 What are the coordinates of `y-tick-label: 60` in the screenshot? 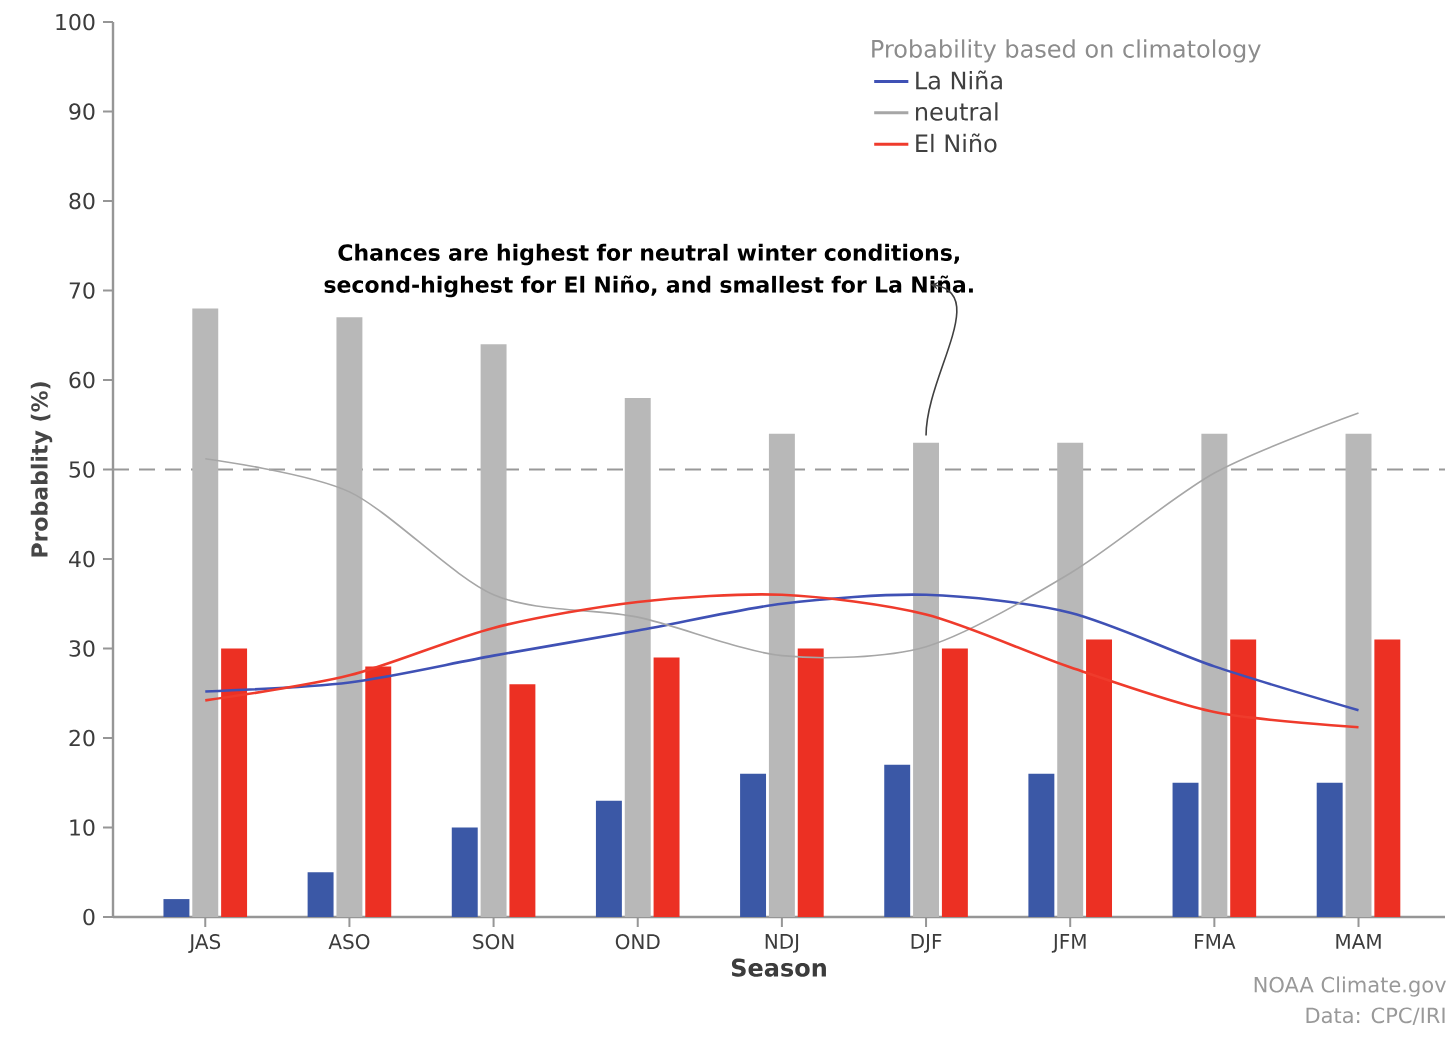 It's located at (82, 380).